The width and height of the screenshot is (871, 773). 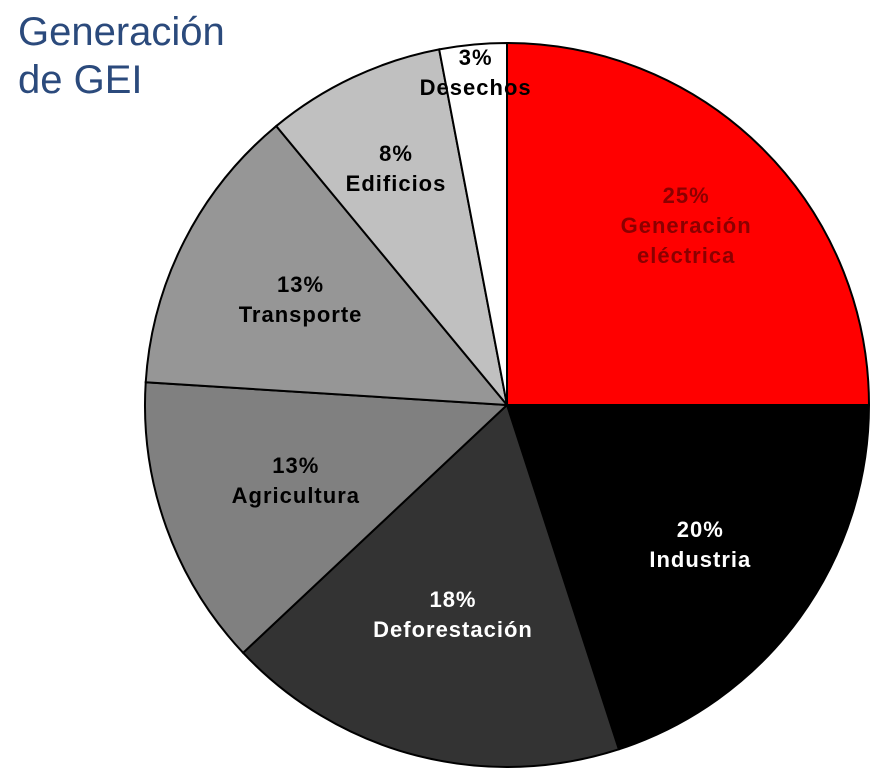 I want to click on category-label: Desechos, so click(x=475, y=88).